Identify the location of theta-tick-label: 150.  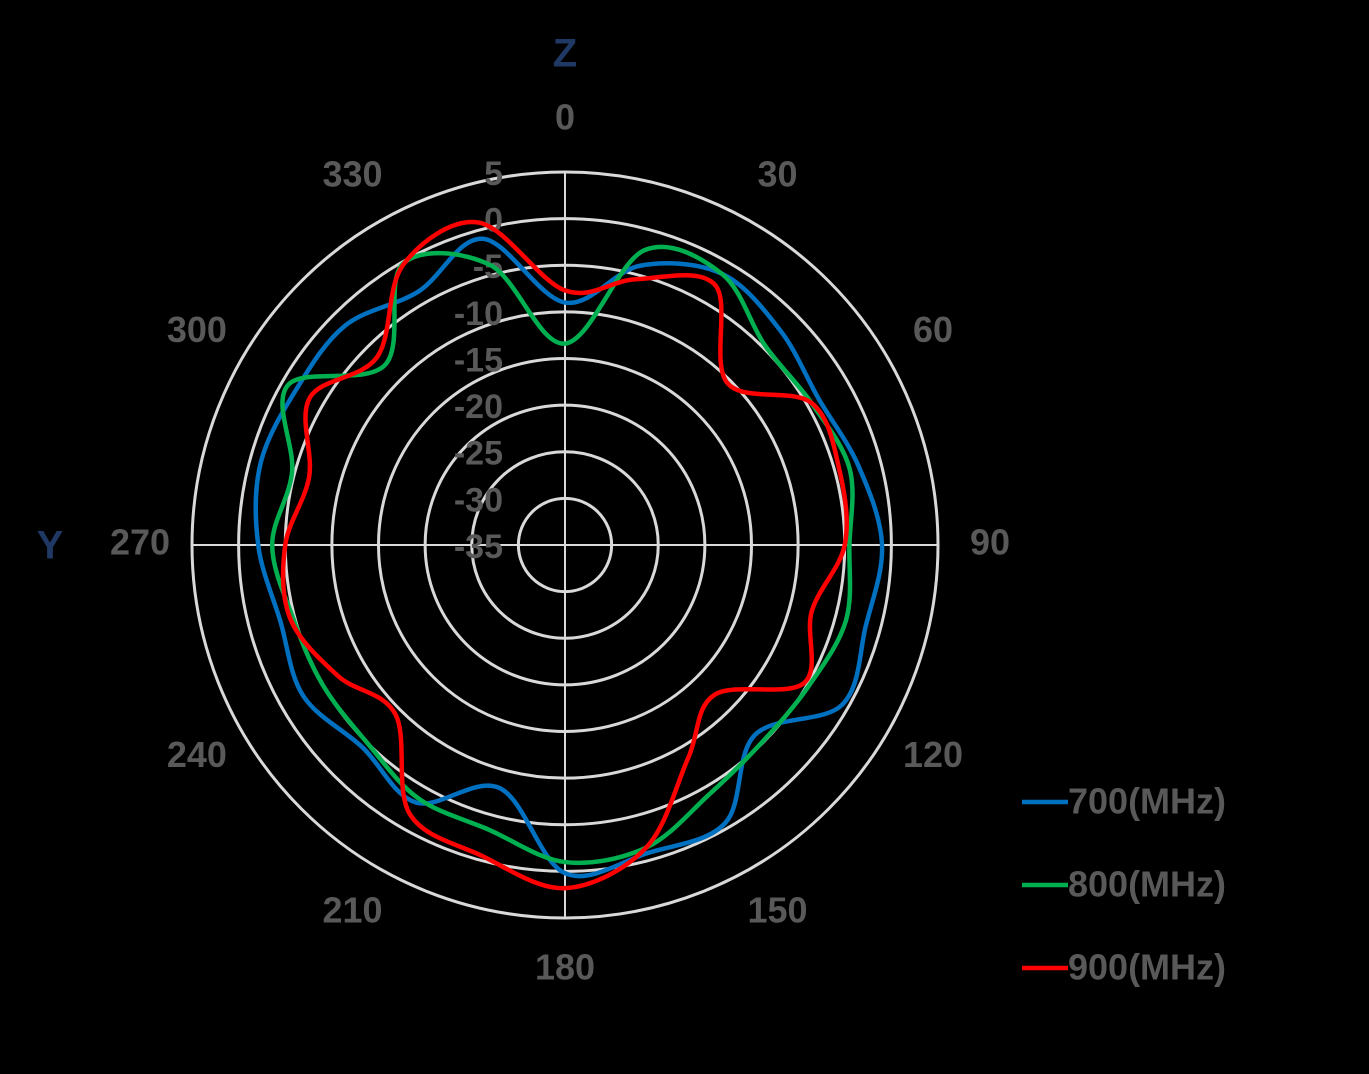
(777, 910).